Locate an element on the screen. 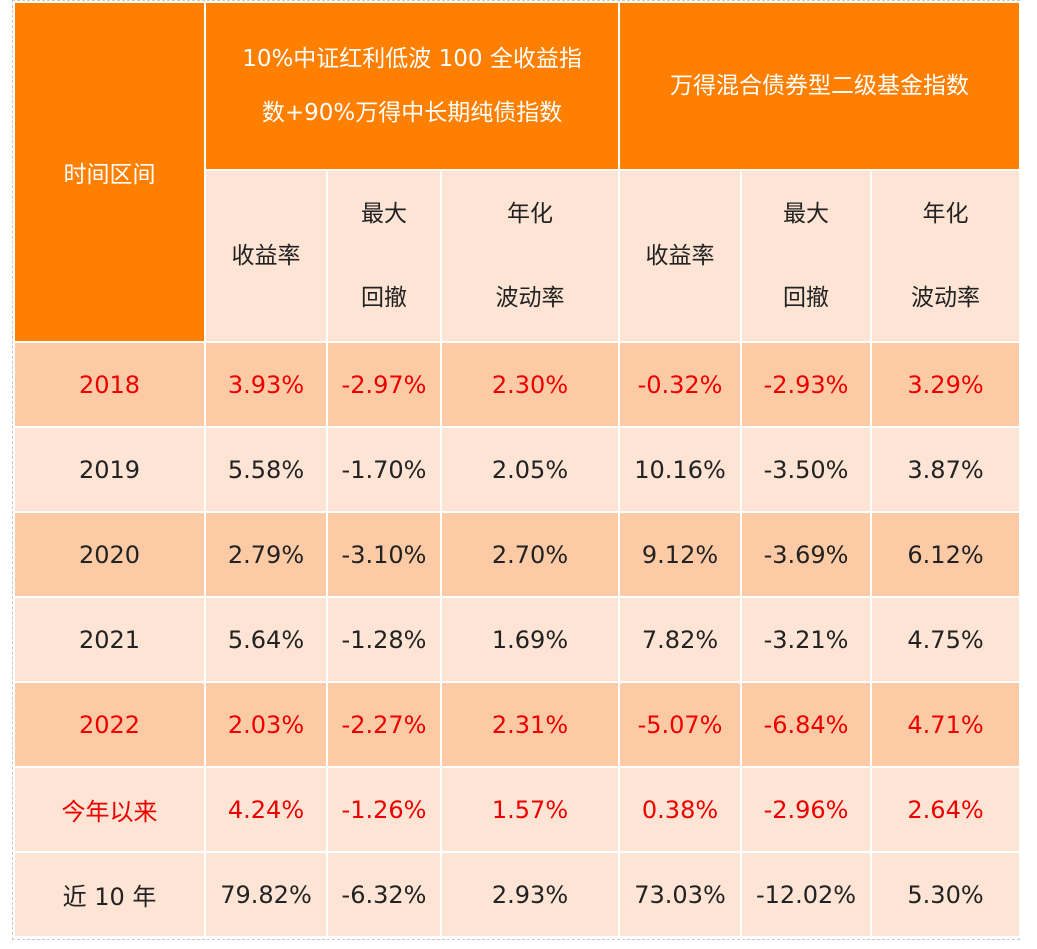 The image size is (1037, 949). row-label: 今年以来 is located at coordinates (109, 809).